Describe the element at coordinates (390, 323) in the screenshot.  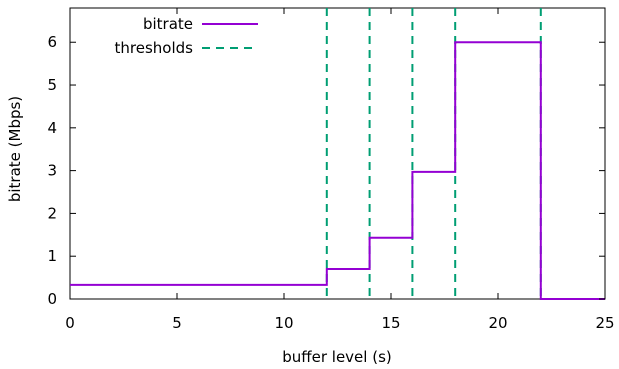
I see `x-tick-label: 15` at that location.